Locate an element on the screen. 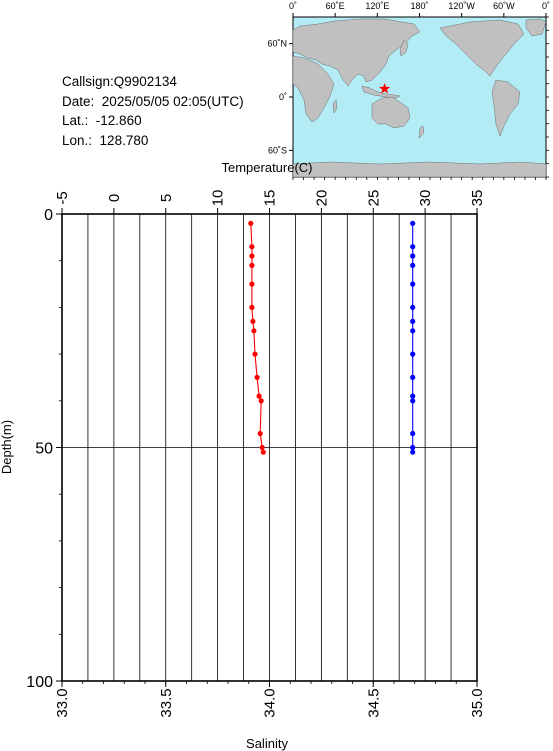 This screenshot has width=553, height=751. map-lon-label: 120˚E is located at coordinates (377, 6).